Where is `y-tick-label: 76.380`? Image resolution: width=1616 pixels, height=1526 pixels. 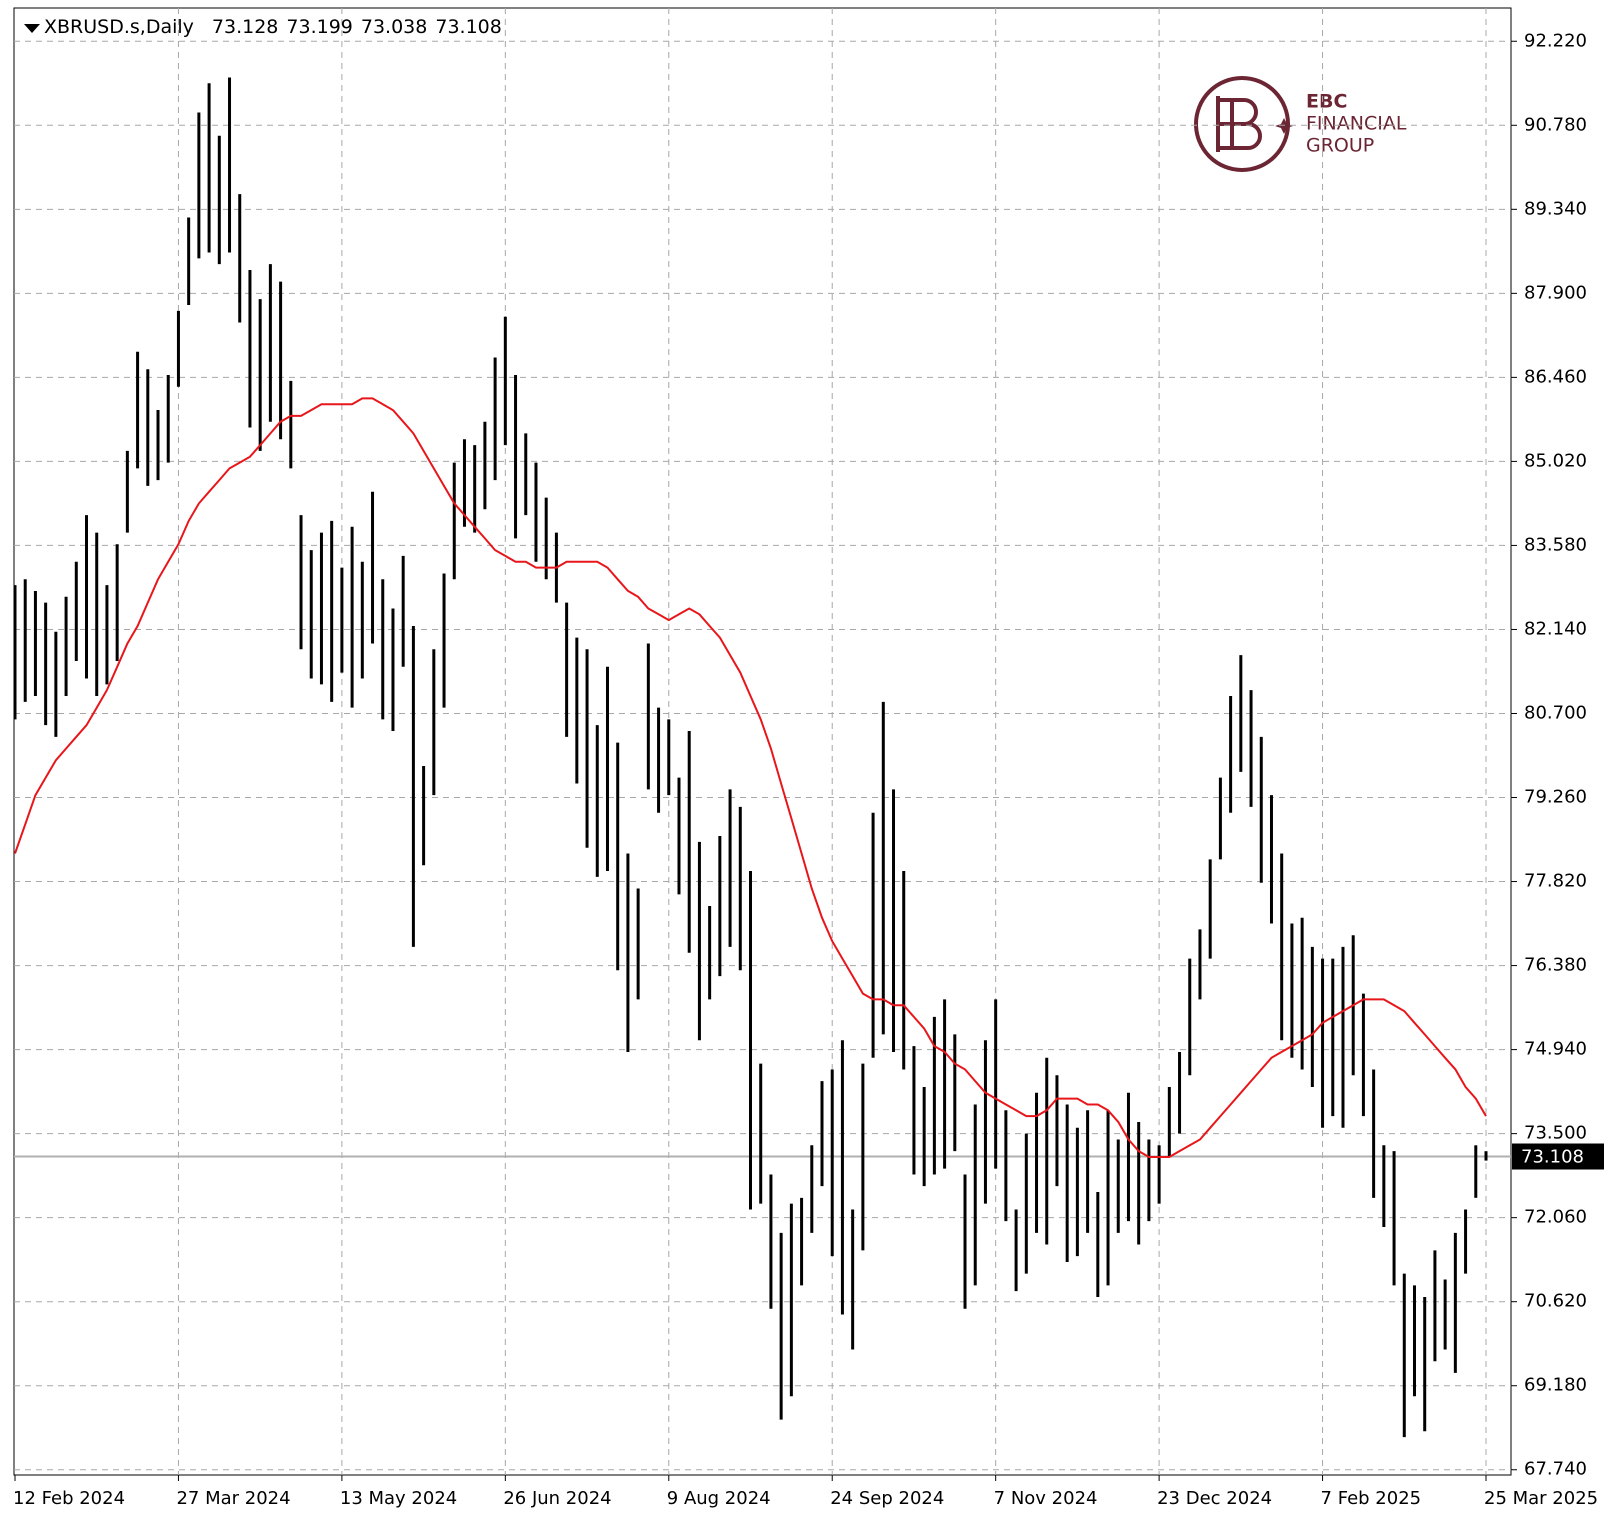
y-tick-label: 76.380 is located at coordinates (1555, 965).